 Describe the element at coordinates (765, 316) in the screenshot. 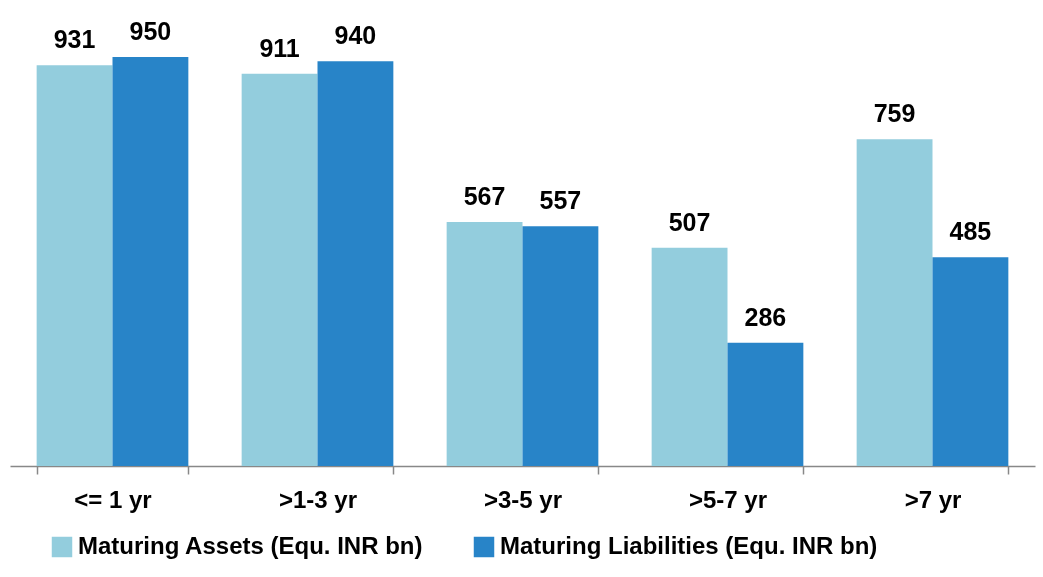

I see `data-label: 286` at that location.